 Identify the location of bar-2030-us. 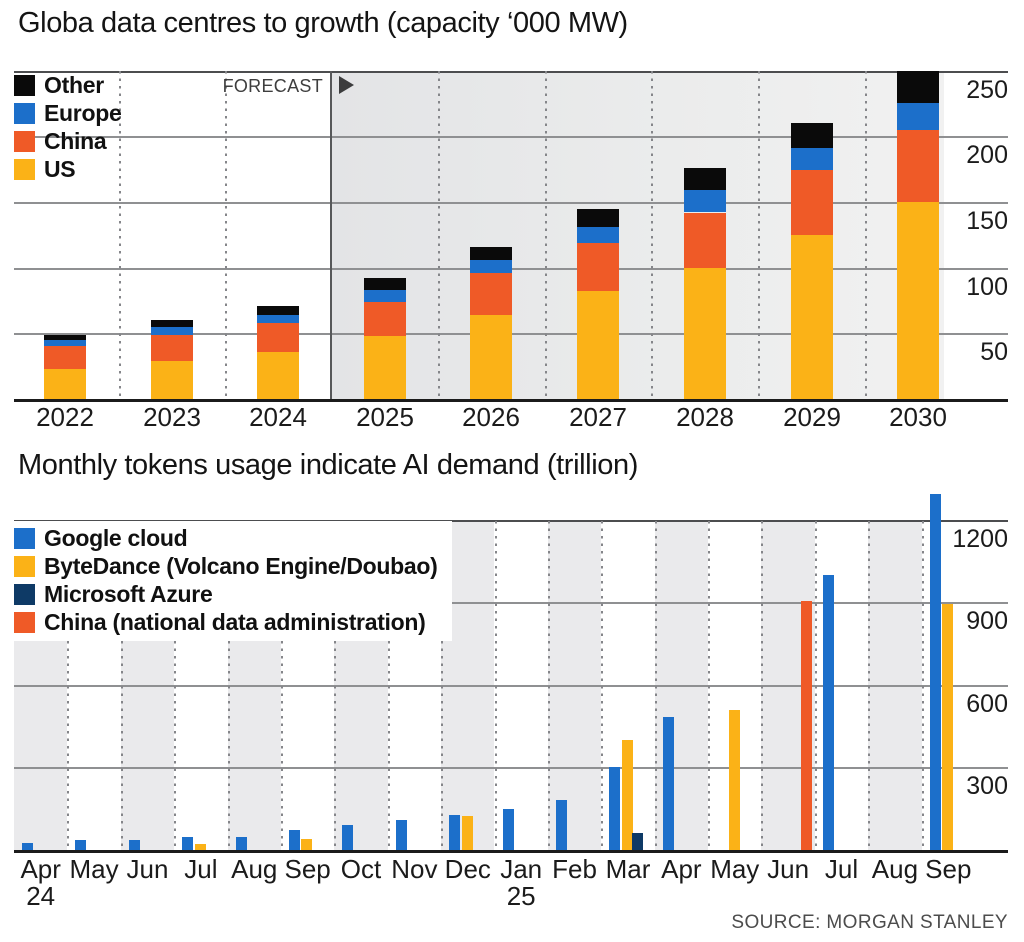
(918, 300).